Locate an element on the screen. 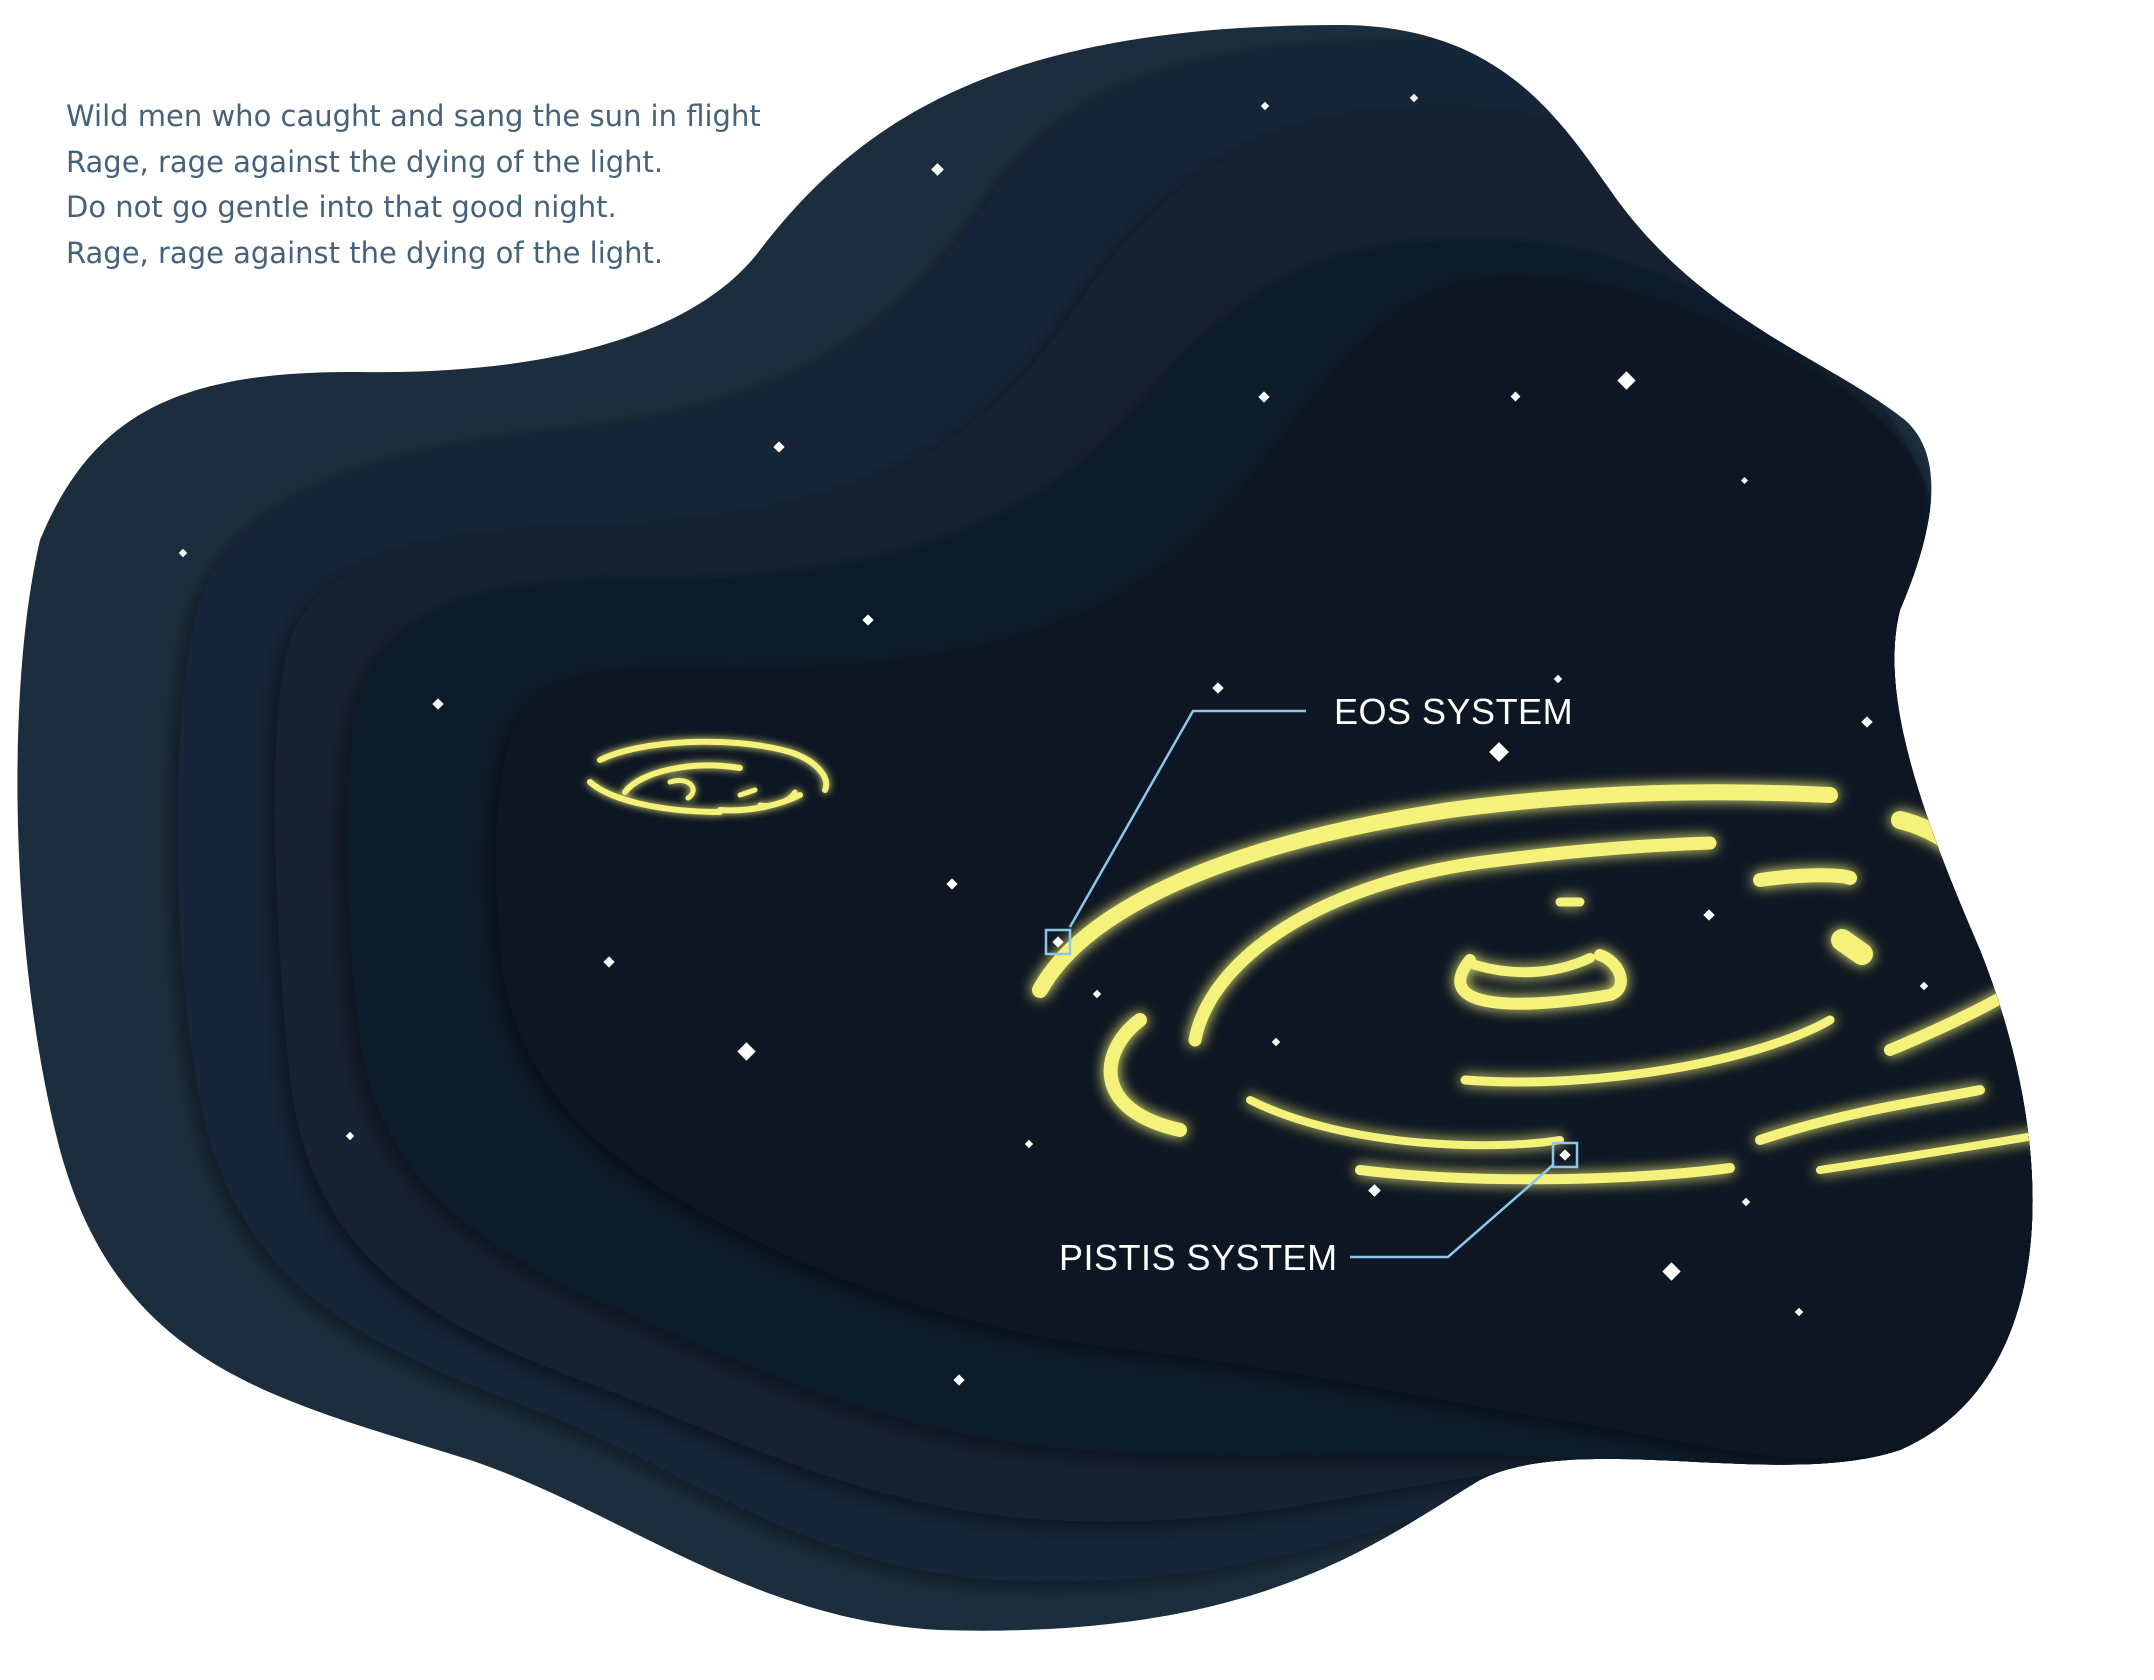 The image size is (2154, 1680). eos-star is located at coordinates (1058, 942).